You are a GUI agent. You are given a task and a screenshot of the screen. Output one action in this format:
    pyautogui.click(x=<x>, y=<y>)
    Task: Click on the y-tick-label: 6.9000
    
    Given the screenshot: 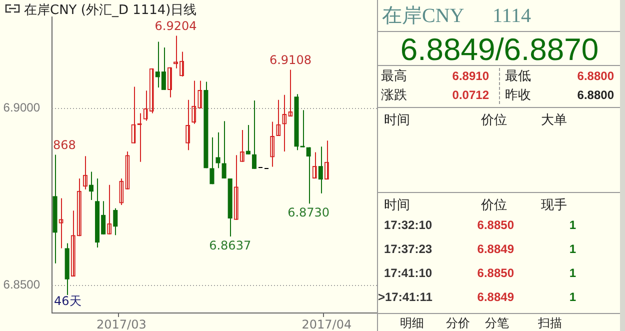 What is the action you would take?
    pyautogui.click(x=21, y=107)
    